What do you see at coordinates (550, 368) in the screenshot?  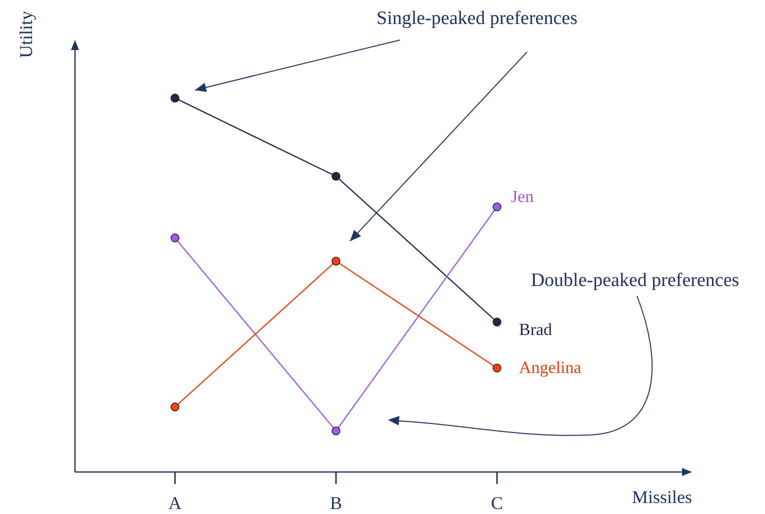 I see `series-label: Angelina` at bounding box center [550, 368].